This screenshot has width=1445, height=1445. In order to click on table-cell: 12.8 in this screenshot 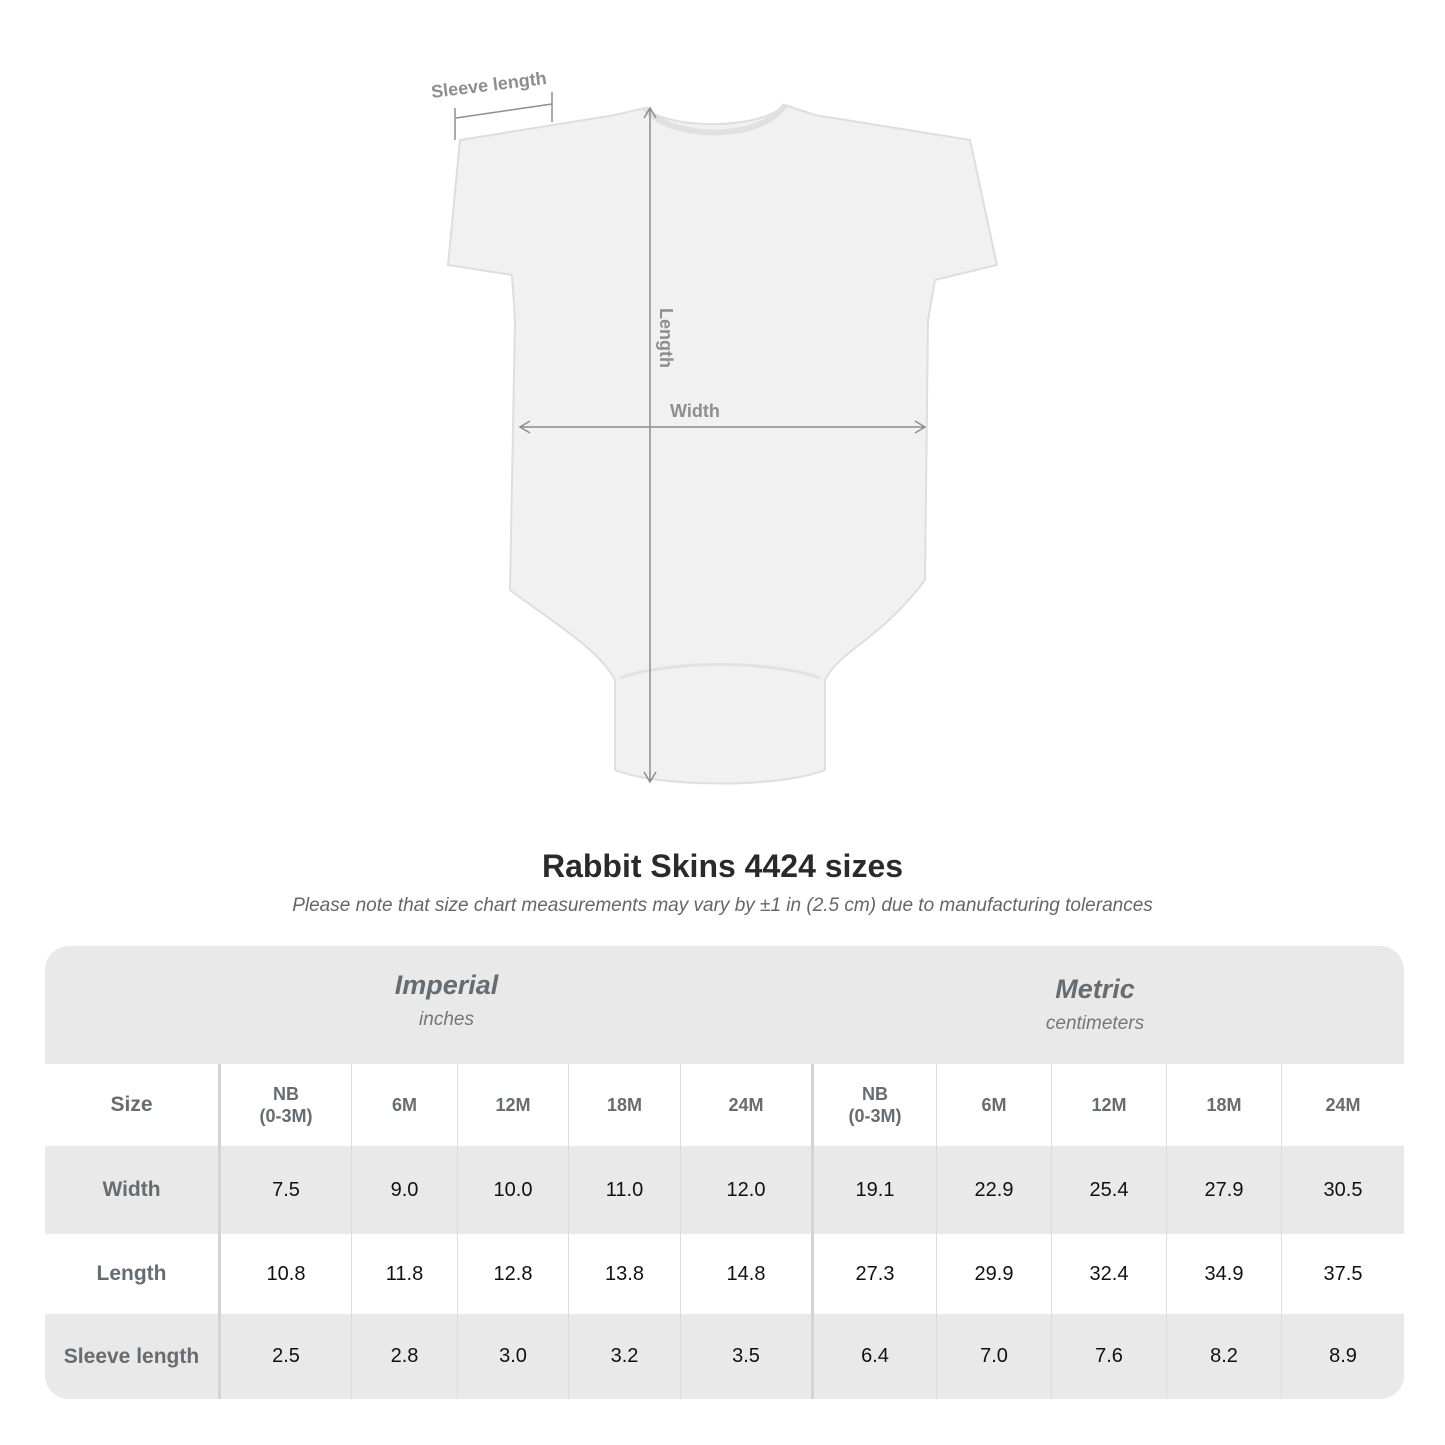, I will do `click(512, 1274)`.